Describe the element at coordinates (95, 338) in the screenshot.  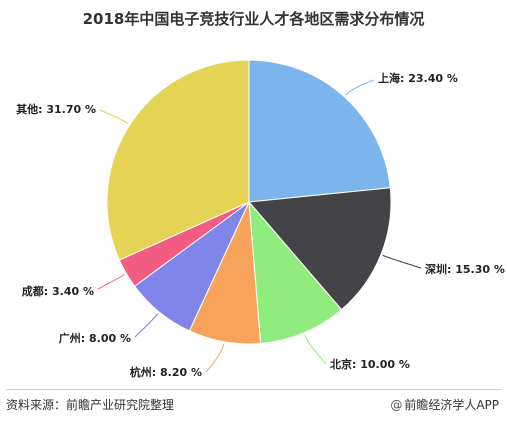
I see `data-label-5: 广州: 8.00 %` at that location.